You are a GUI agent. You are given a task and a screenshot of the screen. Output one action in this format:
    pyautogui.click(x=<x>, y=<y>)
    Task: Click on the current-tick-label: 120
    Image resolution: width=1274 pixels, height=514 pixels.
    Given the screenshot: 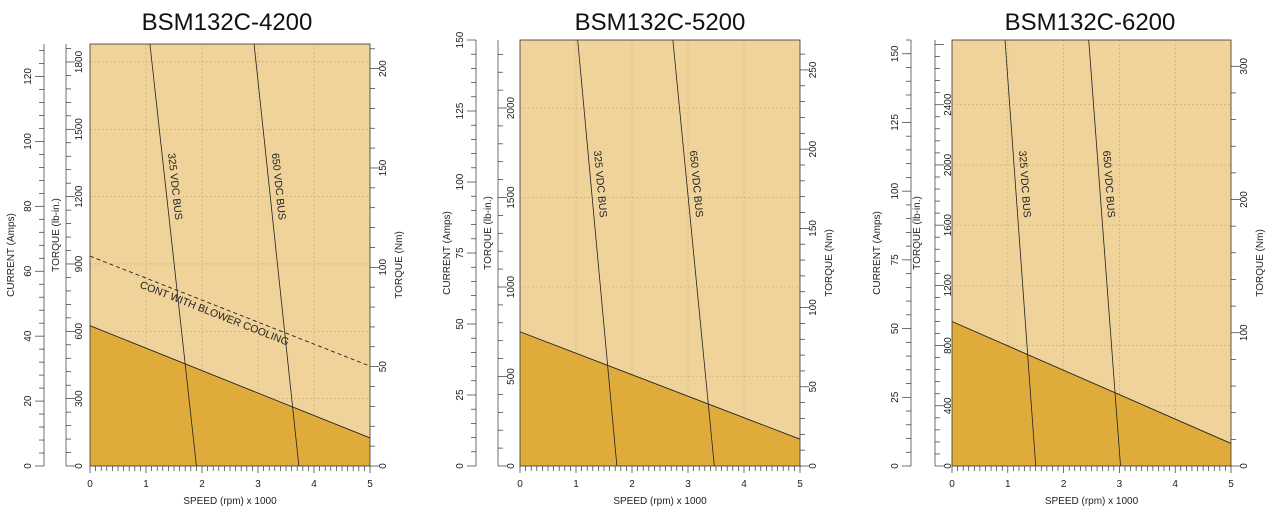 What is the action you would take?
    pyautogui.click(x=28, y=76)
    